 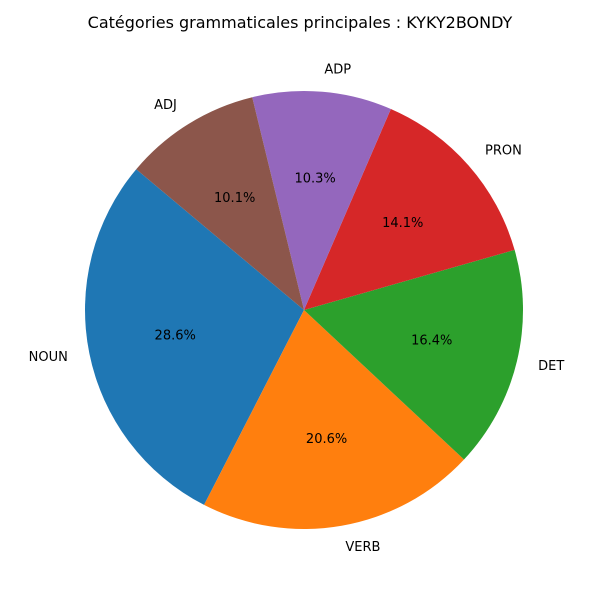 What do you see at coordinates (337, 69) in the screenshot?
I see `slice-label-adp: ADP` at bounding box center [337, 69].